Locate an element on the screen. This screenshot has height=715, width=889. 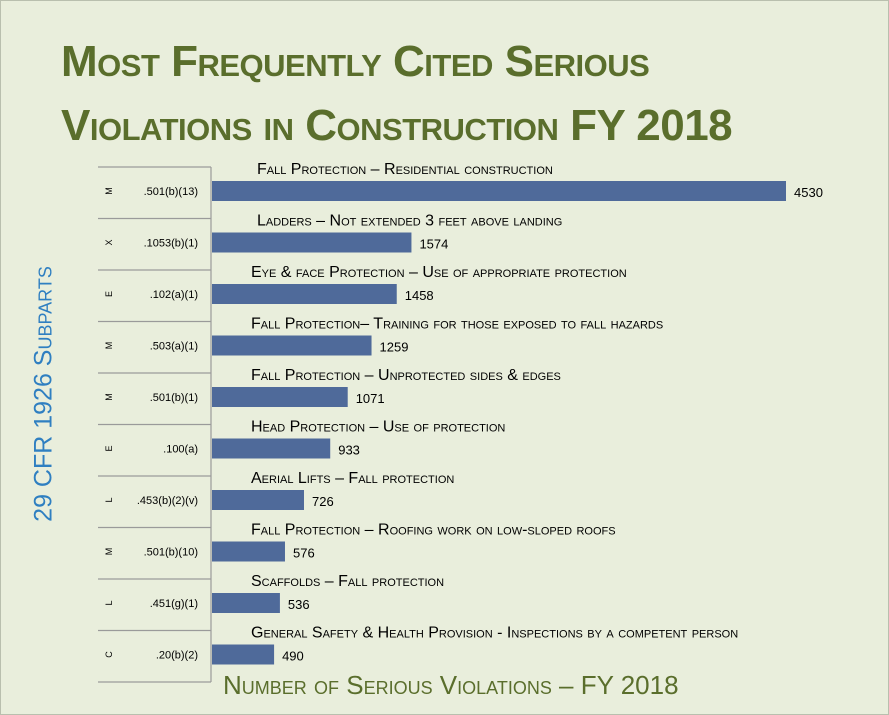
section-code-label: .1053(b)(1) is located at coordinates (171, 244).